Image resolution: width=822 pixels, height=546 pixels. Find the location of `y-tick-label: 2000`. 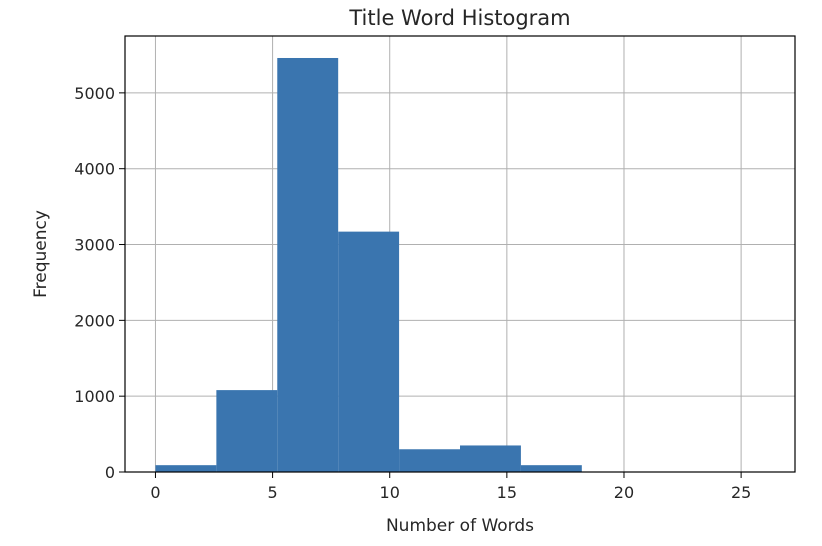

y-tick-label: 2000 is located at coordinates (94, 320).